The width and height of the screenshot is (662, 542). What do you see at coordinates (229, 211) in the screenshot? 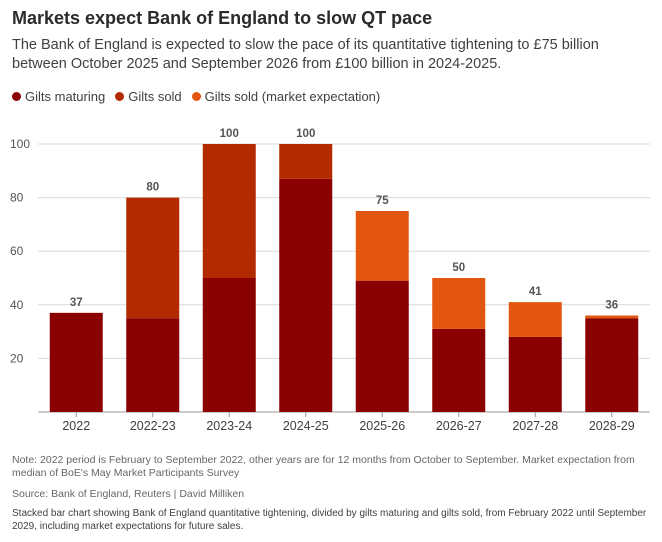
I see `bar-2023-24-gilts-sold` at bounding box center [229, 211].